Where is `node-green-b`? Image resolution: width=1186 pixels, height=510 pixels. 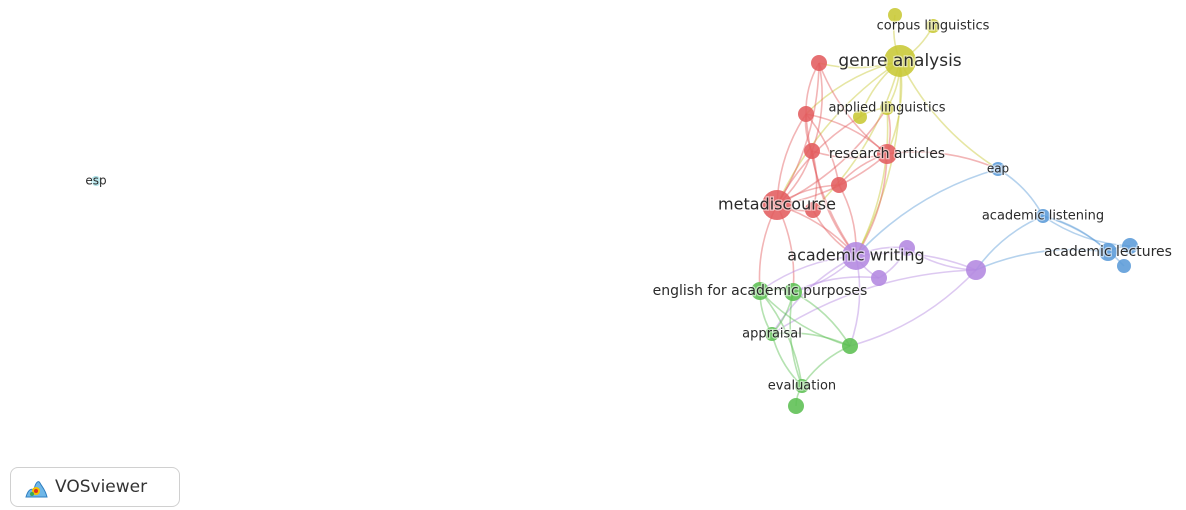 node-green-b is located at coordinates (850, 346).